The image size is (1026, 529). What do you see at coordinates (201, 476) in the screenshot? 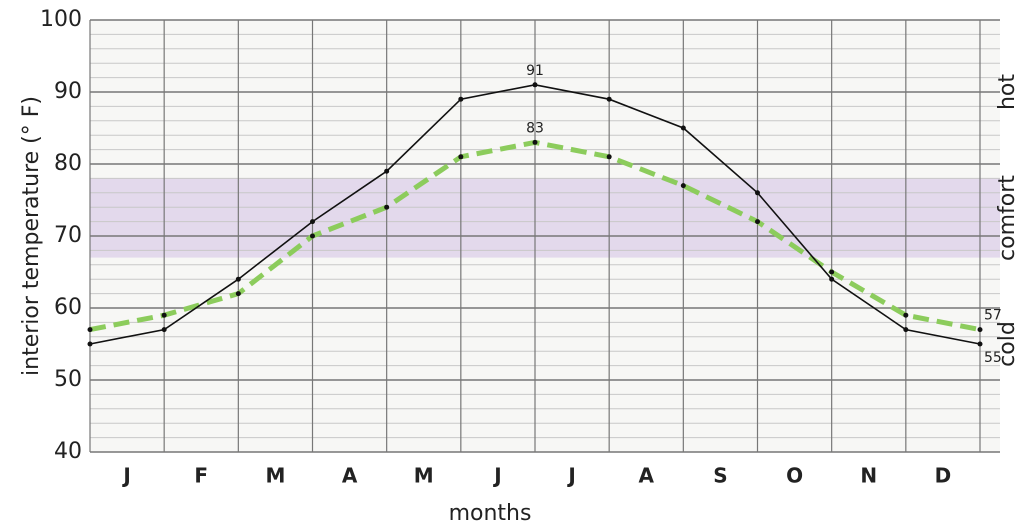
I see `x-tick-label: F` at bounding box center [201, 476].